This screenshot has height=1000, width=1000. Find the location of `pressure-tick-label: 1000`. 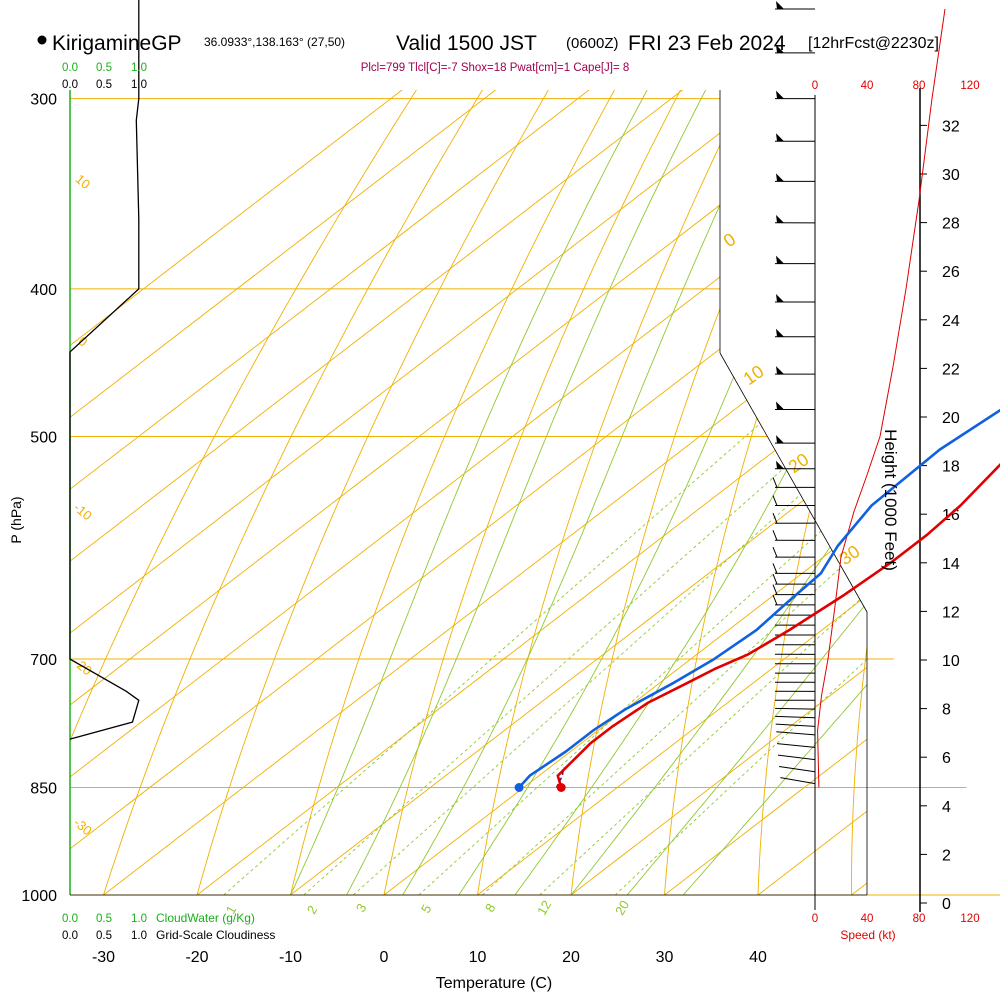

pressure-tick-label: 1000 is located at coordinates (39, 896).